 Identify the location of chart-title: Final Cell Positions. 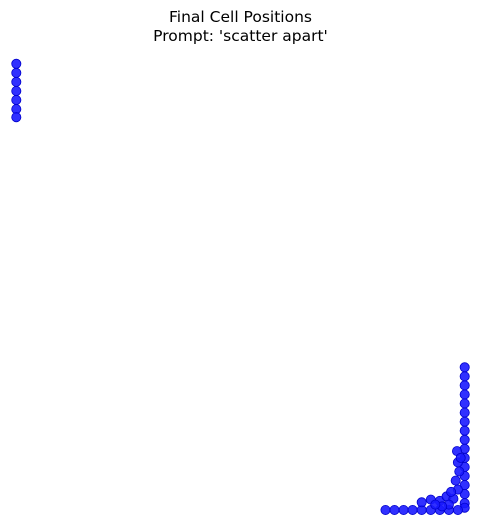
(240, 17).